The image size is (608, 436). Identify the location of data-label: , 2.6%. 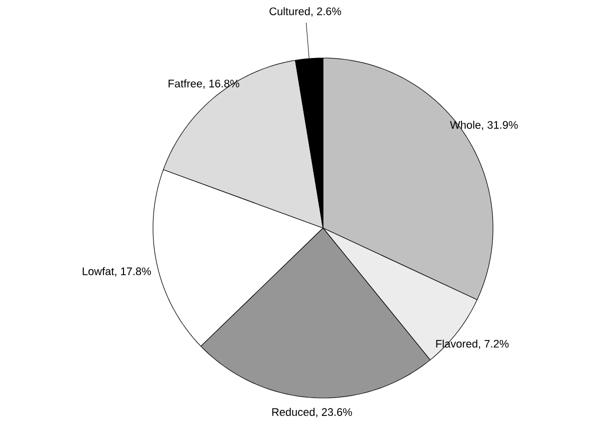
(326, 12).